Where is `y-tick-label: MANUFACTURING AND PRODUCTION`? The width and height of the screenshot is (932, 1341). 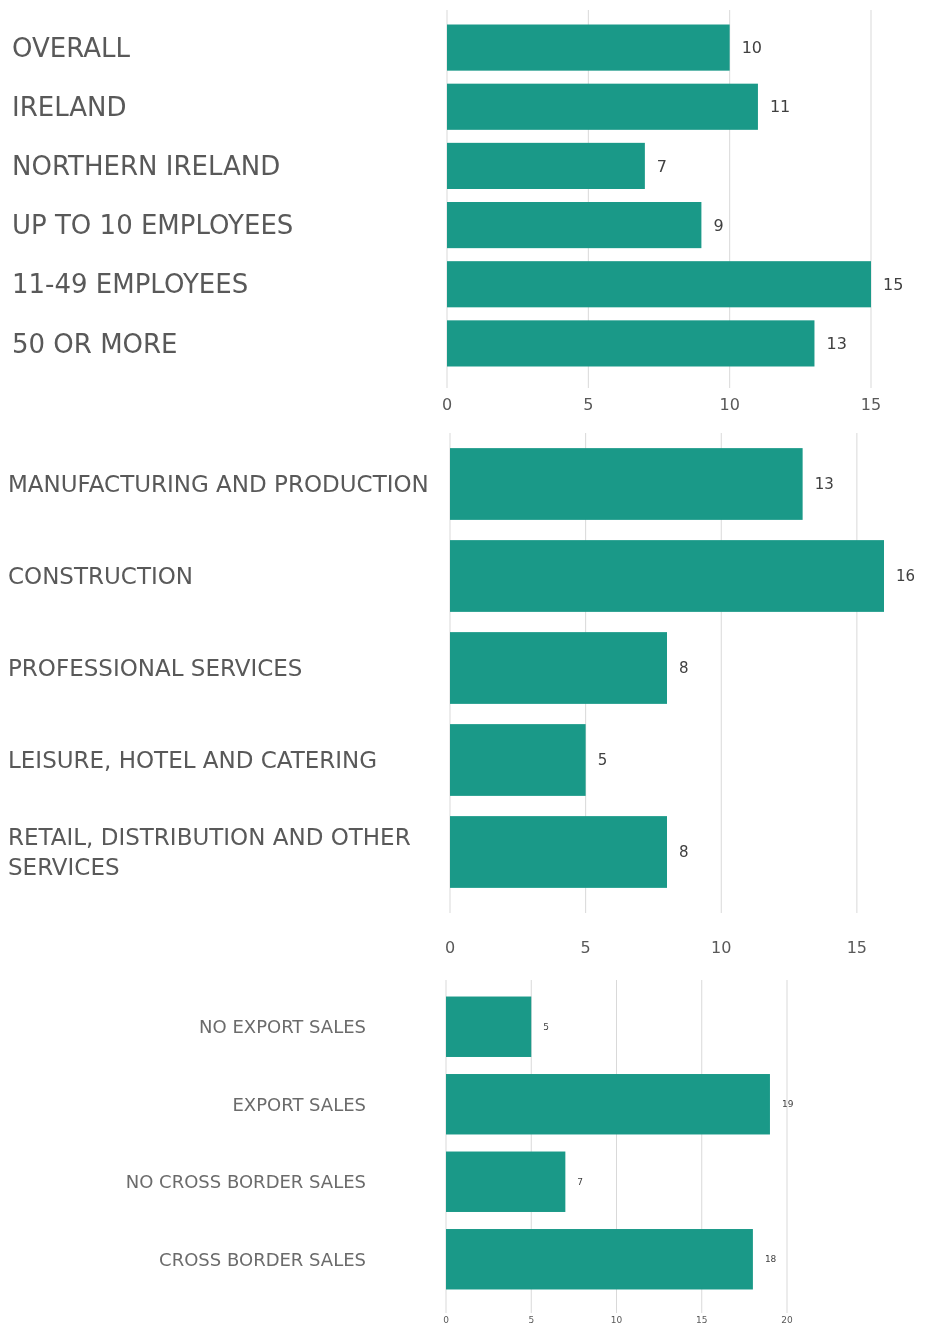 y-tick-label: MANUFACTURING AND PRODUCTION is located at coordinates (218, 484).